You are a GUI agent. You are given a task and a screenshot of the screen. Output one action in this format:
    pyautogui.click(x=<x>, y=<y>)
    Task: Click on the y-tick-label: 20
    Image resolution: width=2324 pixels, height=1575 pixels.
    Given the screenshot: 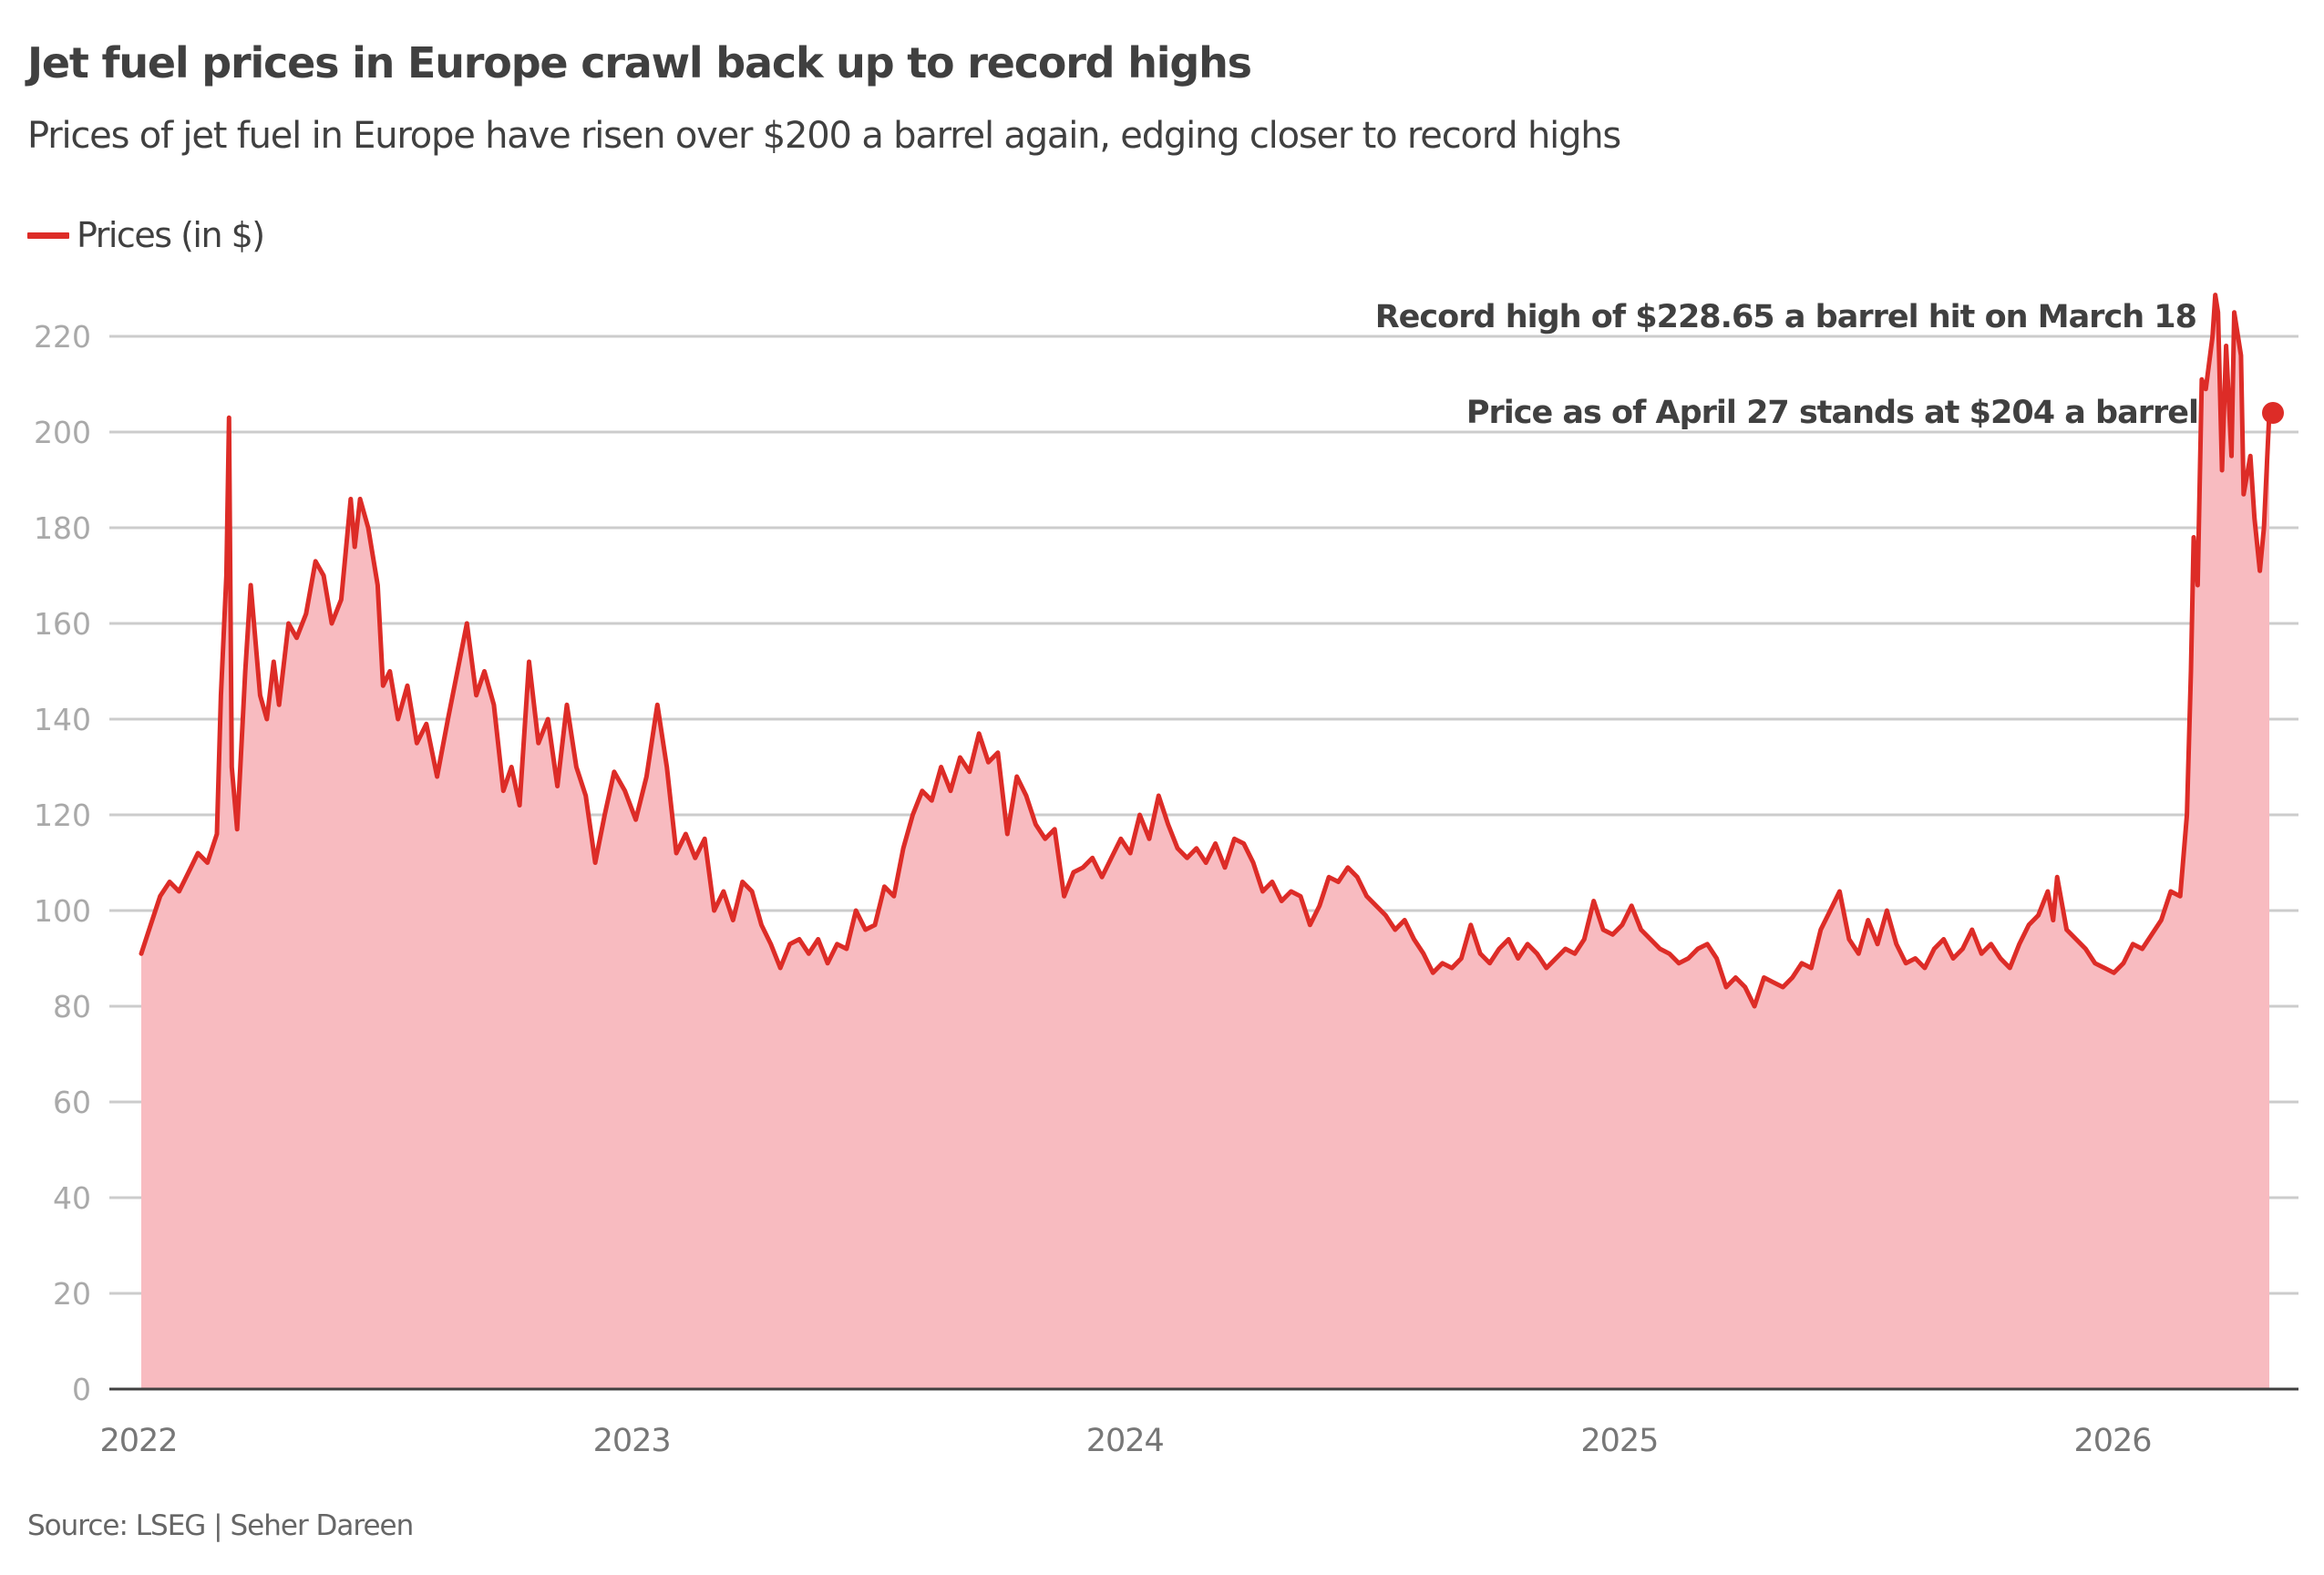 What is the action you would take?
    pyautogui.click(x=72, y=1294)
    